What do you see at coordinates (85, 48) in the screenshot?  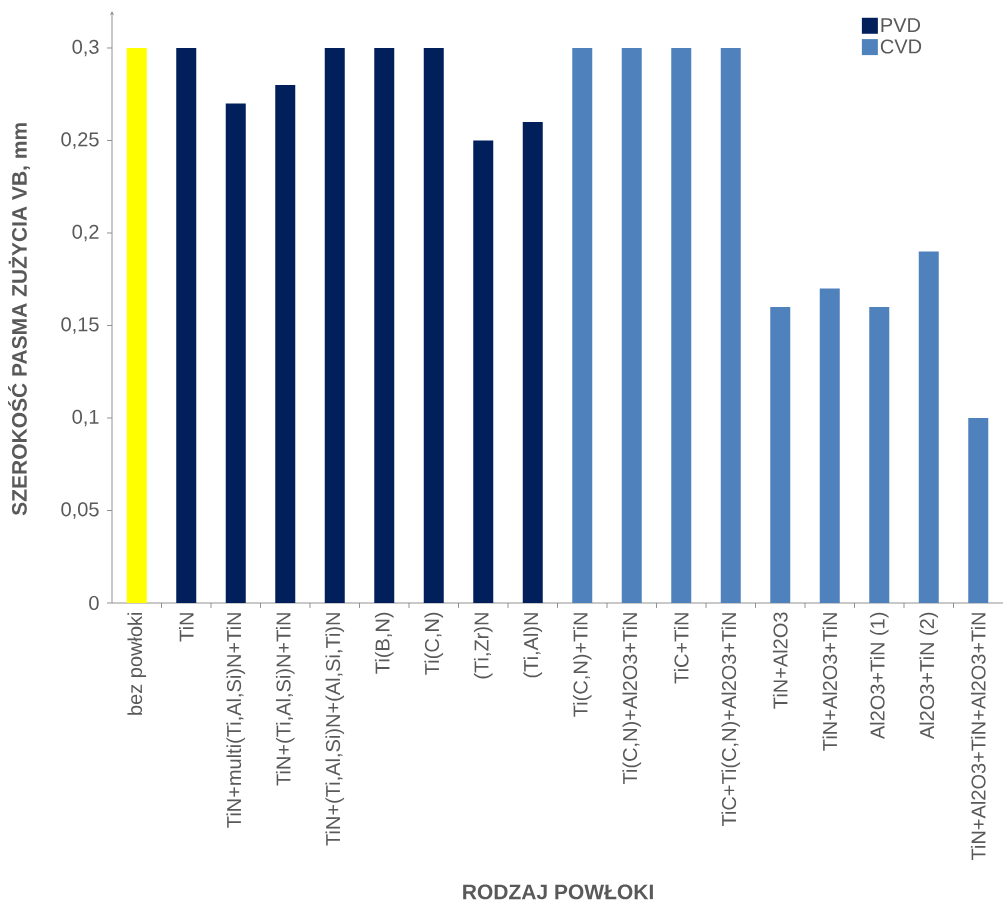 I see `y-tick-label: 0,3` at bounding box center [85, 48].